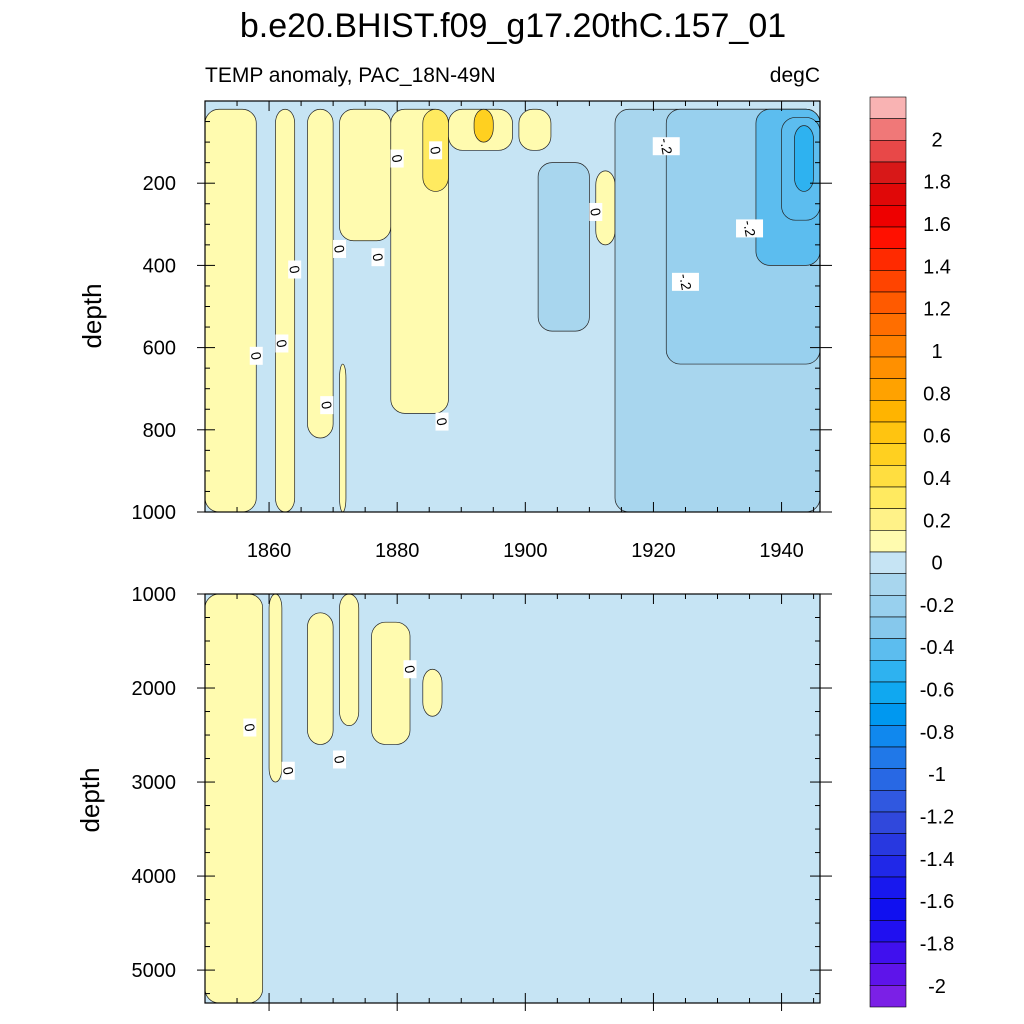 The image size is (1024, 1024). I want to click on chart-title: b.e20.BHIST.f09_g17.20thC.157_01, so click(513, 26).